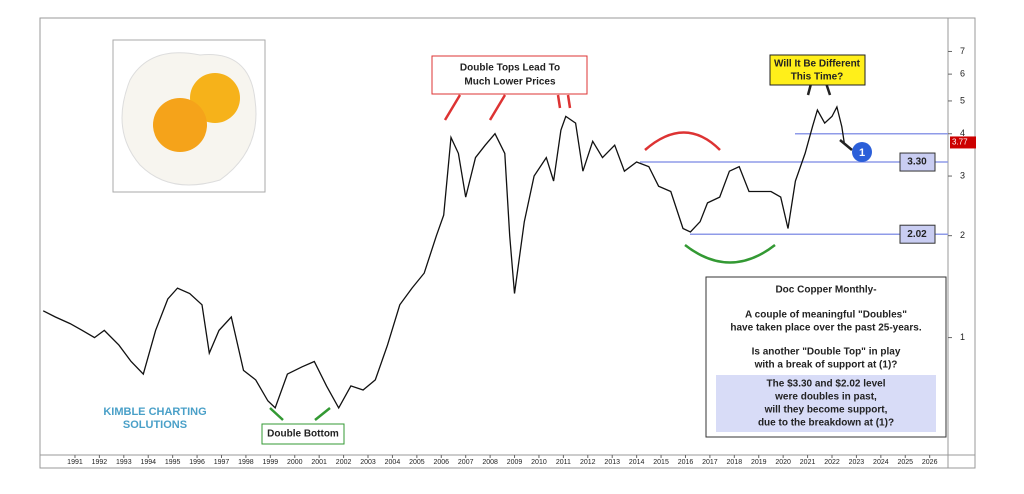 This screenshot has width=1024, height=494. What do you see at coordinates (539, 462) in the screenshot?
I see `x-tick-label: 2010` at bounding box center [539, 462].